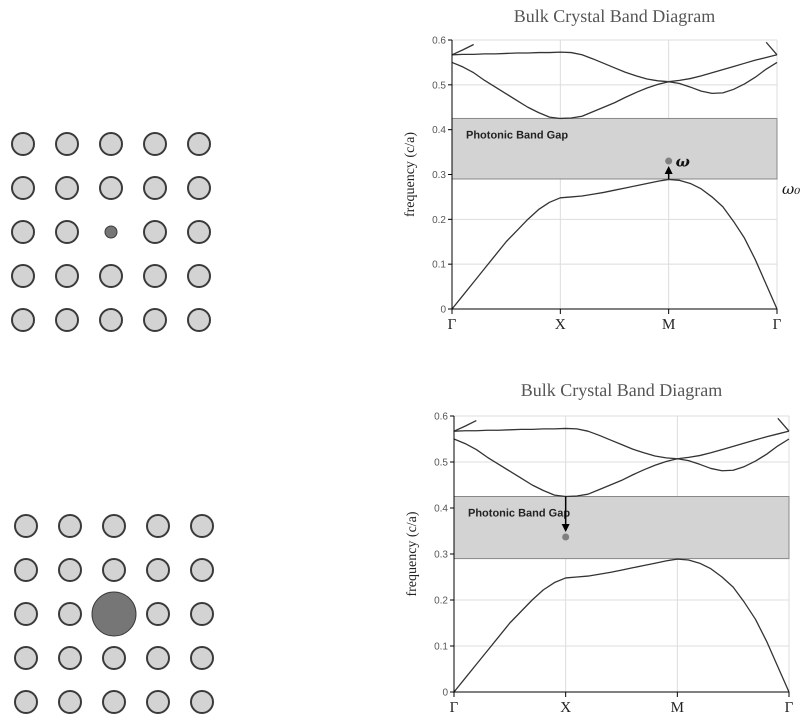 This screenshot has height=724, width=804. Describe the element at coordinates (791, 189) in the screenshot. I see `text: ω₀` at that location.